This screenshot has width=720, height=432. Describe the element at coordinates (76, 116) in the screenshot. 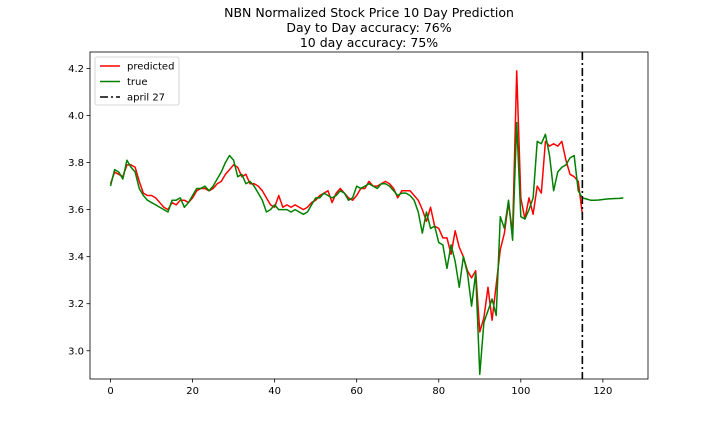

I see `y-tick-label: 4.0` at that location.